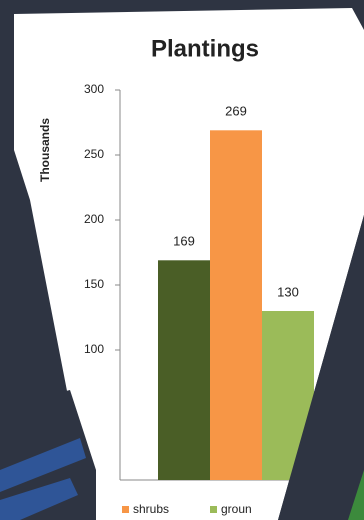 The width and height of the screenshot is (364, 520). Describe the element at coordinates (94, 284) in the screenshot. I see `y-tick-label: 150` at that location.